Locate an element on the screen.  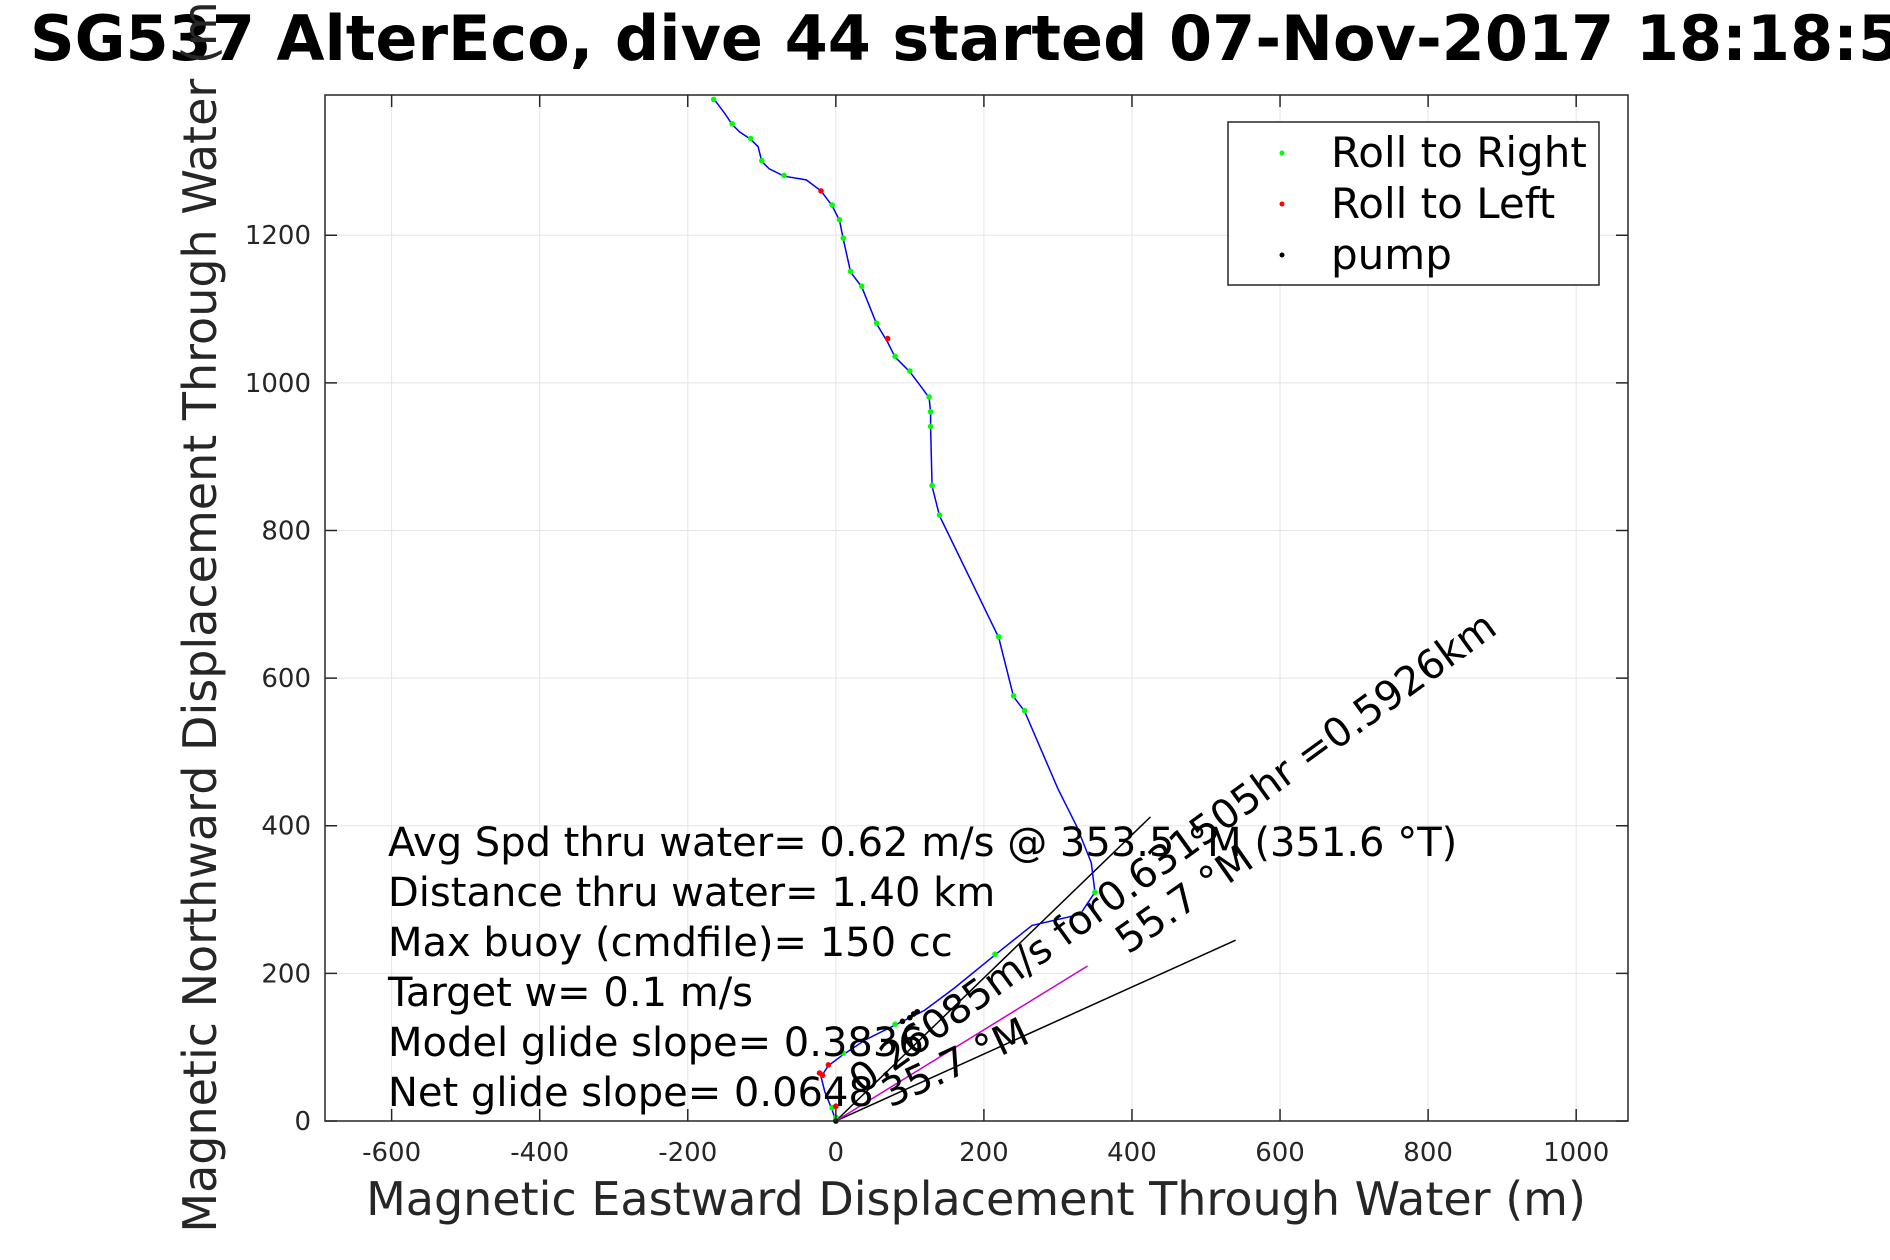
legend-box is located at coordinates (1413, 203).